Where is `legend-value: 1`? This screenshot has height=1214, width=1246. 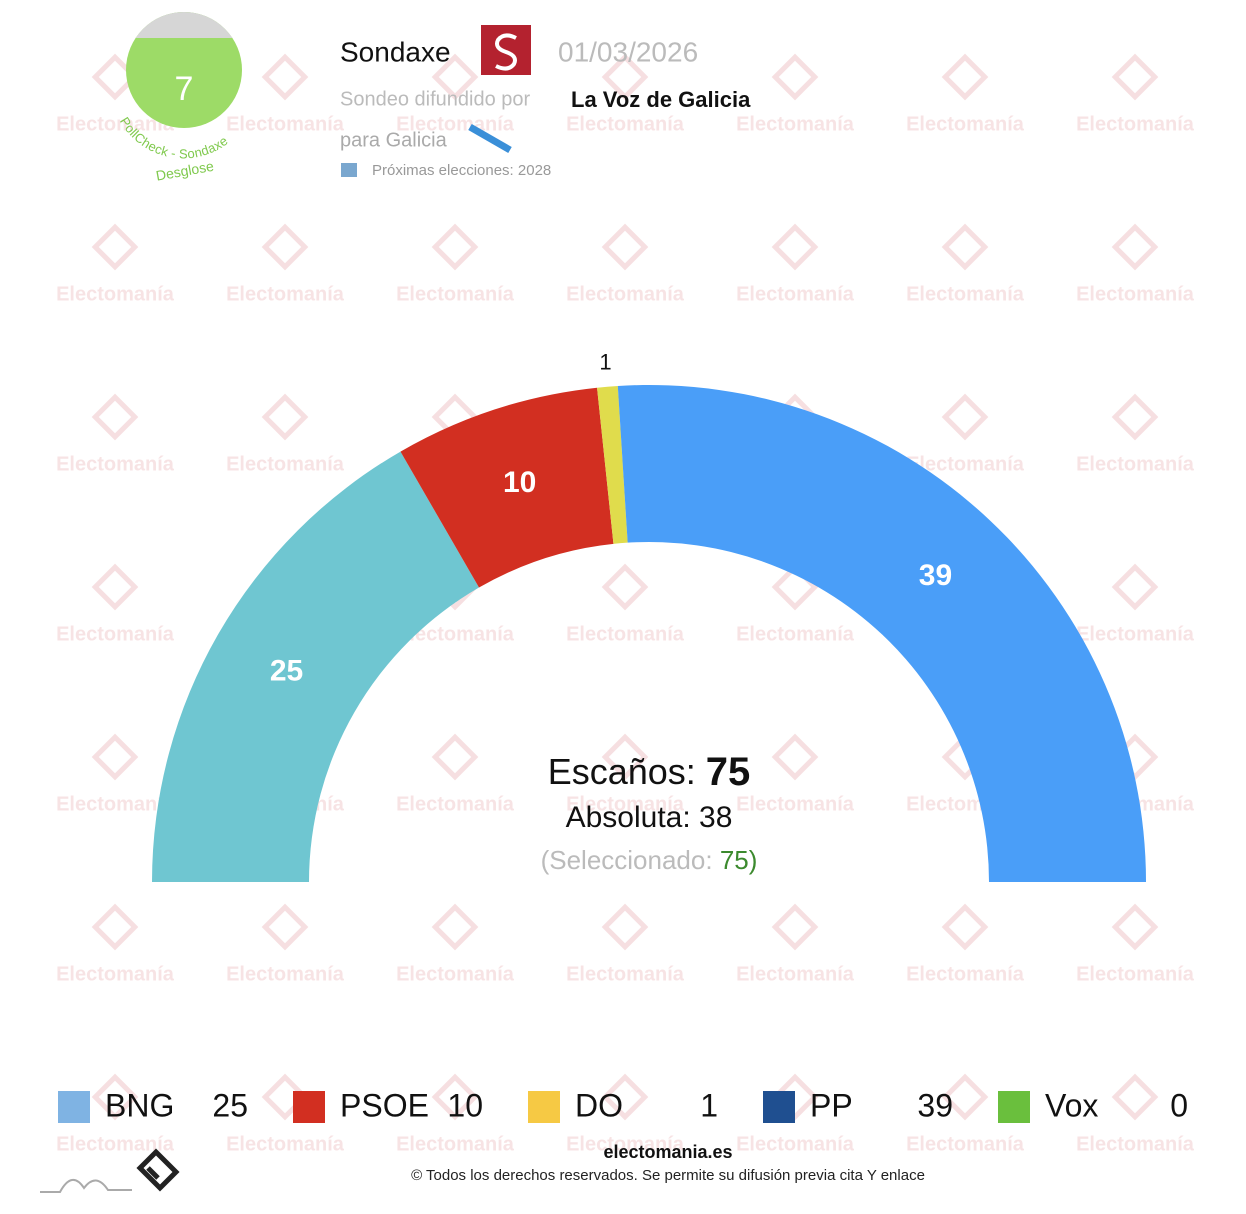
legend-value: 1 is located at coordinates (709, 1105).